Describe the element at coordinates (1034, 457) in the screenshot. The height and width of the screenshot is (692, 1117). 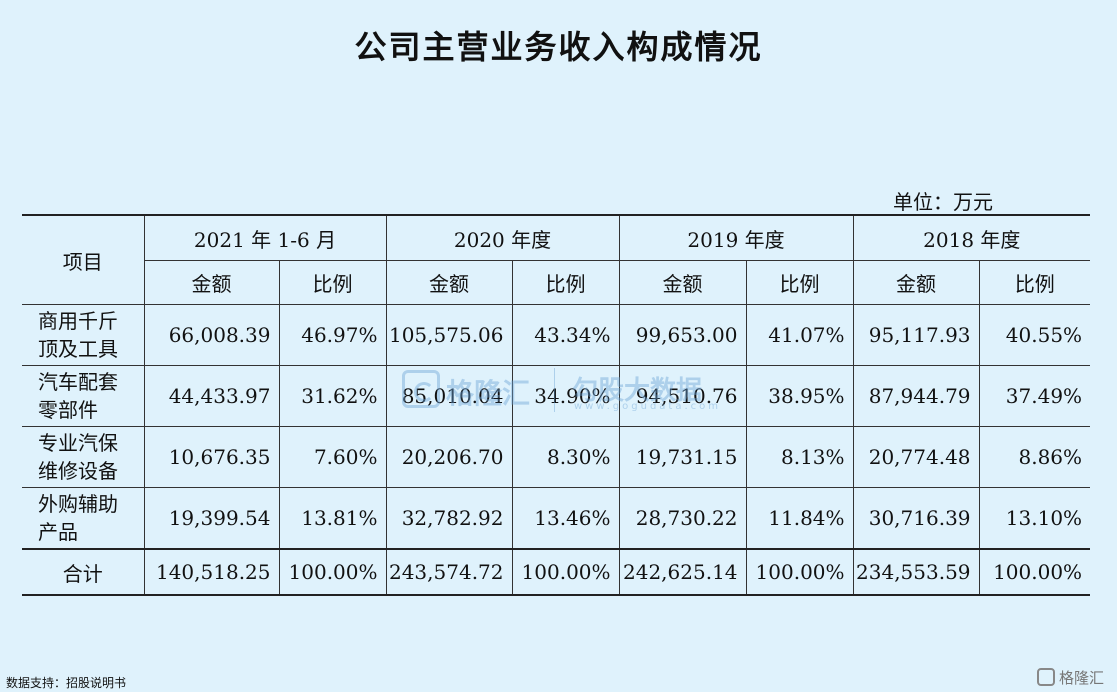
I see `ratio-cell: 8.86%` at that location.